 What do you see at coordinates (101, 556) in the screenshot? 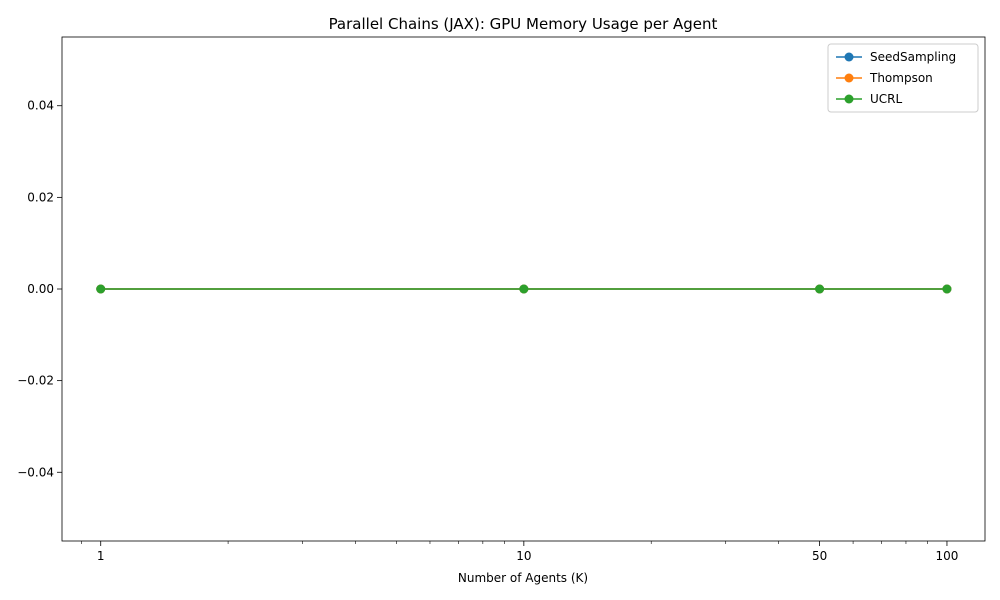
I see `x-tick-label: 1` at bounding box center [101, 556].